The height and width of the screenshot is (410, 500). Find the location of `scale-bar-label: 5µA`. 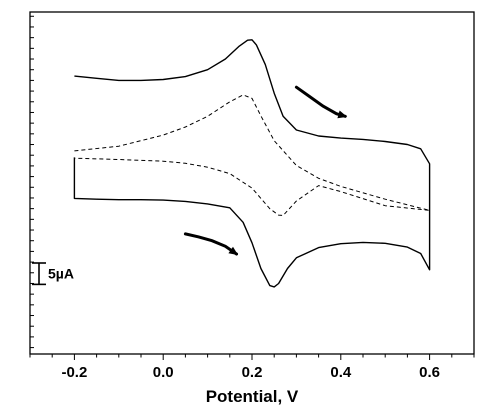

scale-bar-label: 5µA is located at coordinates (61, 274).